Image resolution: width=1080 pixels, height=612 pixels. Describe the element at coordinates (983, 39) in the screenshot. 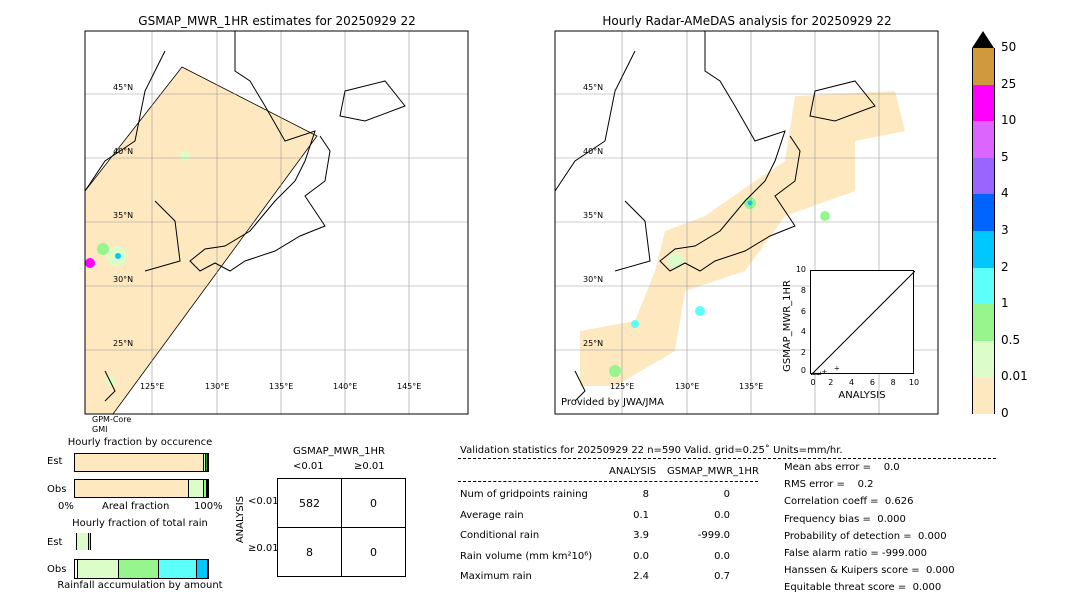

I see `colorbar-extend-arrow` at that location.